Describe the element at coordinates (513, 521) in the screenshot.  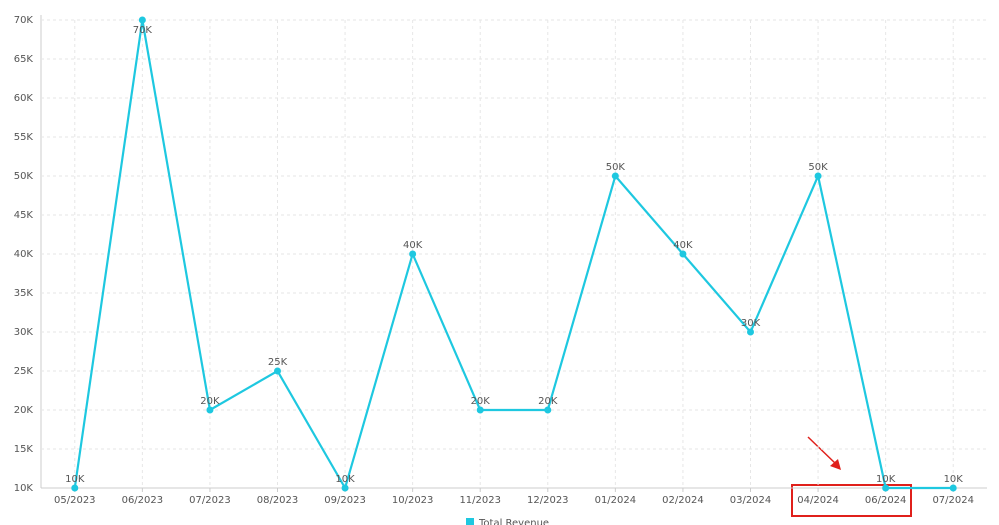
I see `legend-label: Total Revenue` at that location.